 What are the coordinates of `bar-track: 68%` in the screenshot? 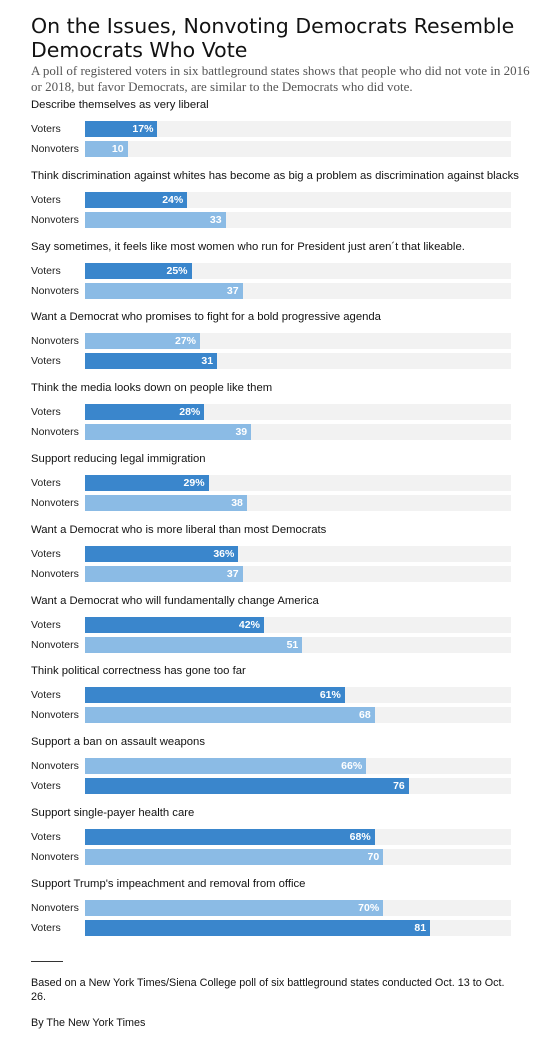 It's located at (298, 837).